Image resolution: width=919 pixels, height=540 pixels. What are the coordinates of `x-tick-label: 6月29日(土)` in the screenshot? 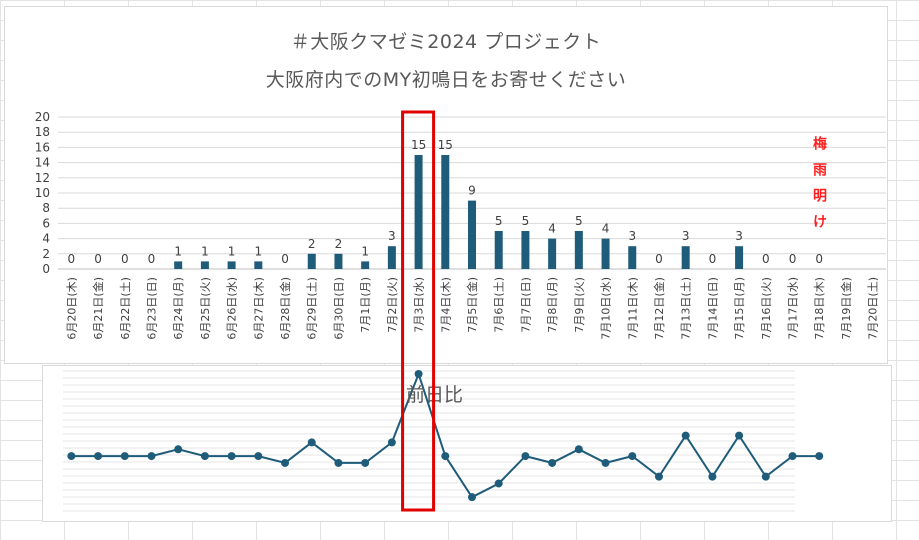 It's located at (312, 308).